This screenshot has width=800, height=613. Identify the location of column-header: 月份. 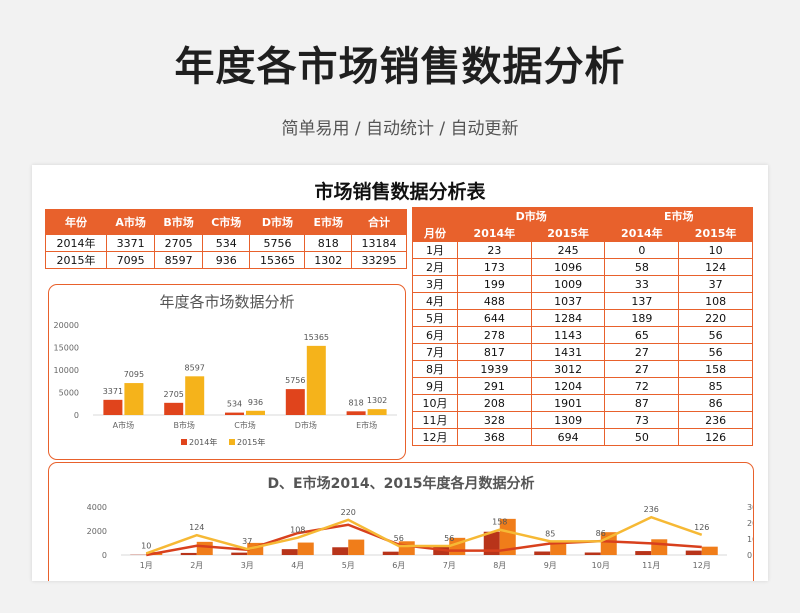
(435, 233).